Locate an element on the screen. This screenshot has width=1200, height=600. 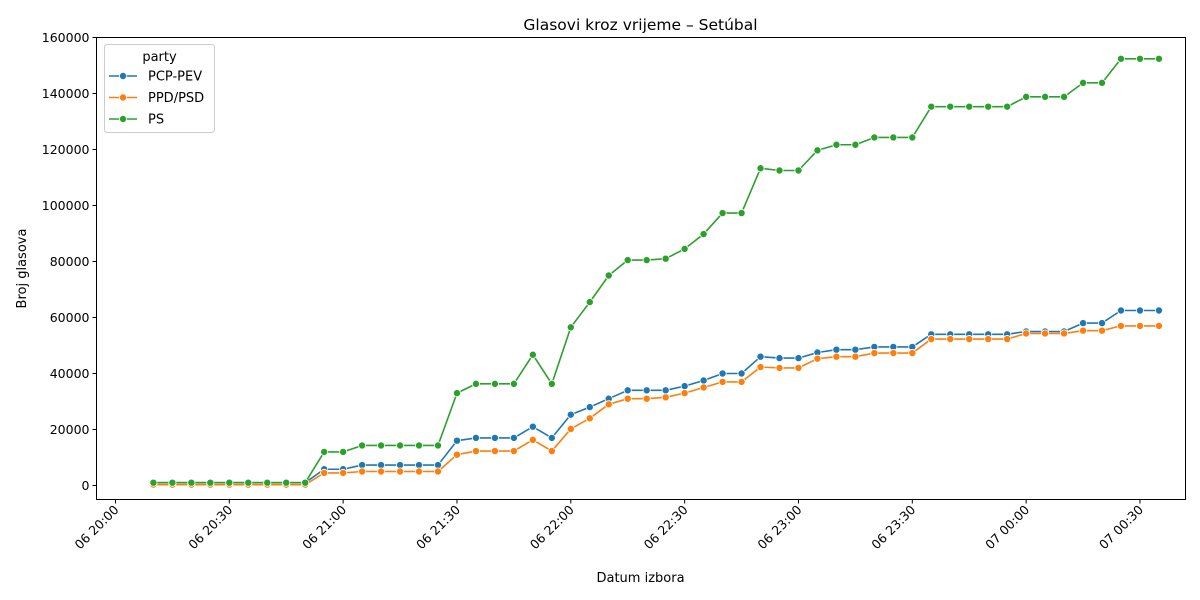
y-tick-label: 20000 is located at coordinates (70, 429).